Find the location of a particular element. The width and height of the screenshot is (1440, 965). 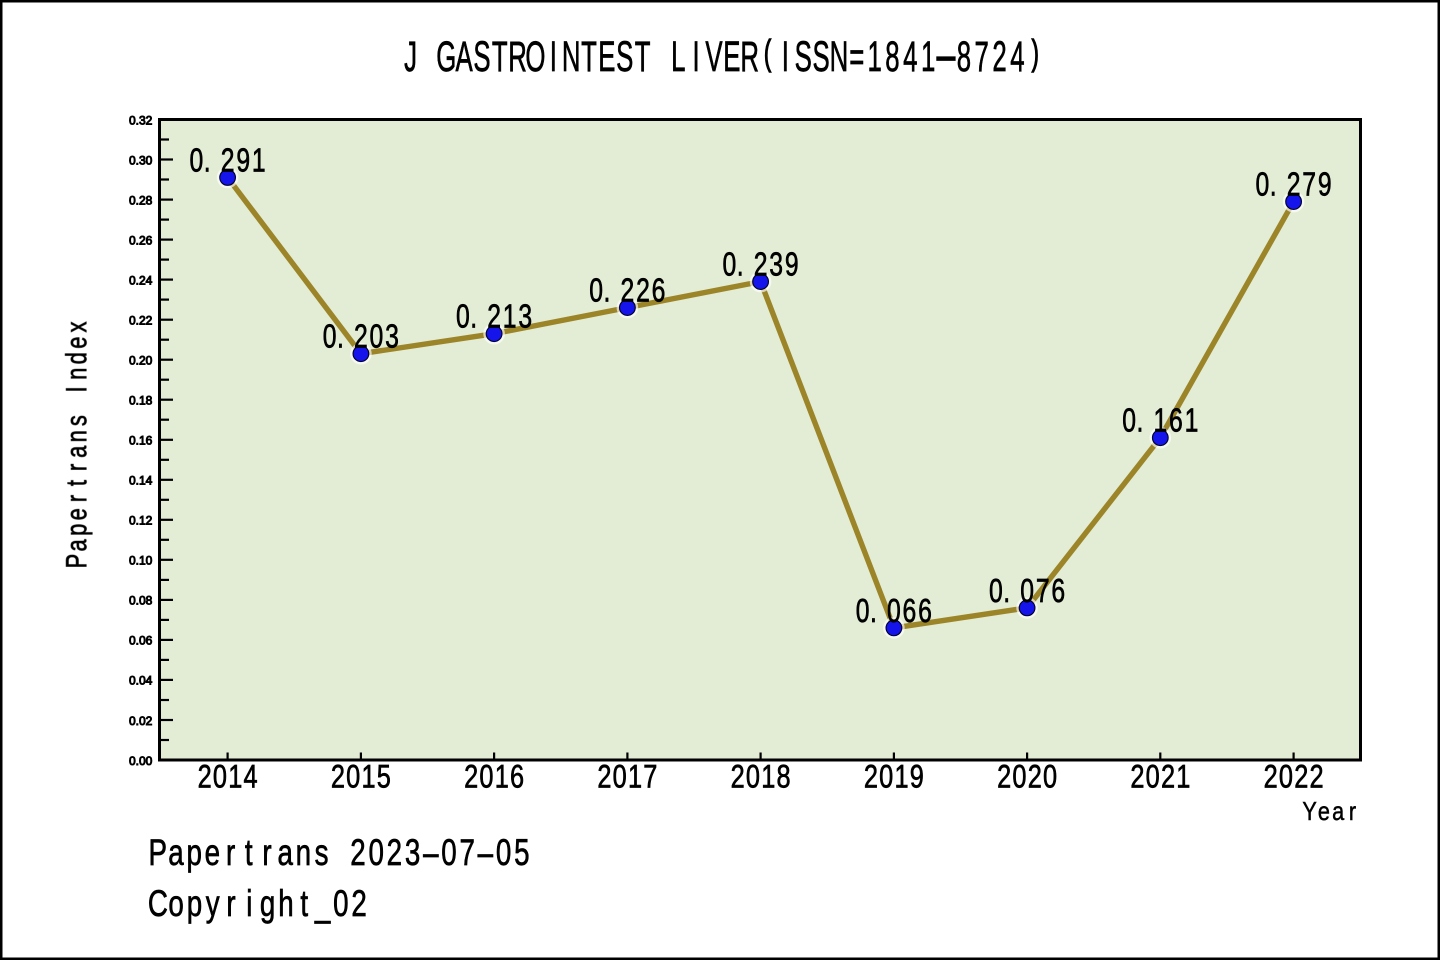

svg-text: 0.18 is located at coordinates (141, 401).